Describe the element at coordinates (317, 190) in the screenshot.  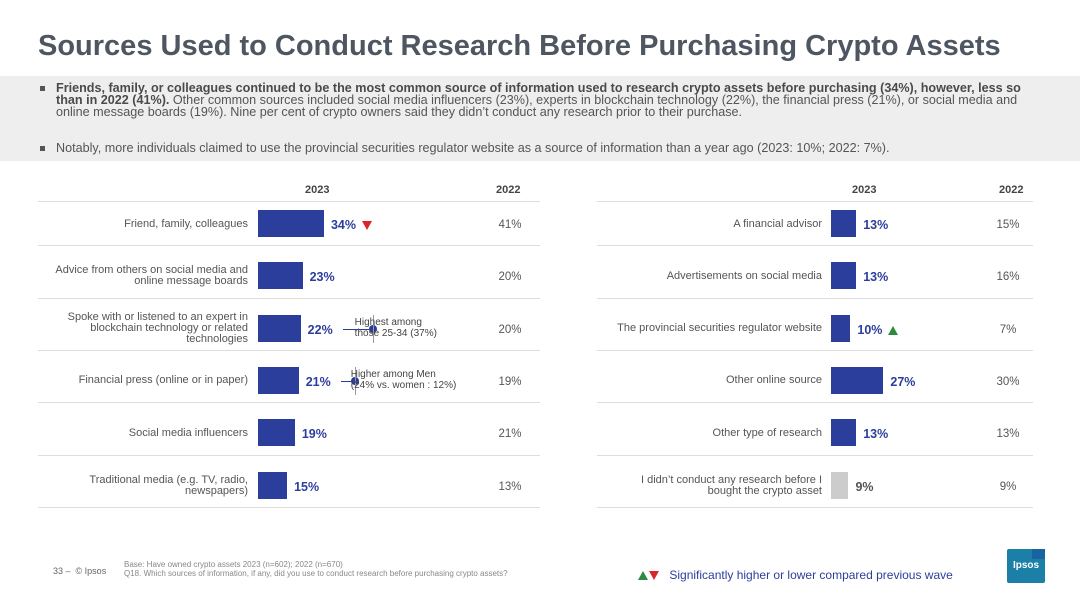
I see `left-header-2023: 2023` at that location.